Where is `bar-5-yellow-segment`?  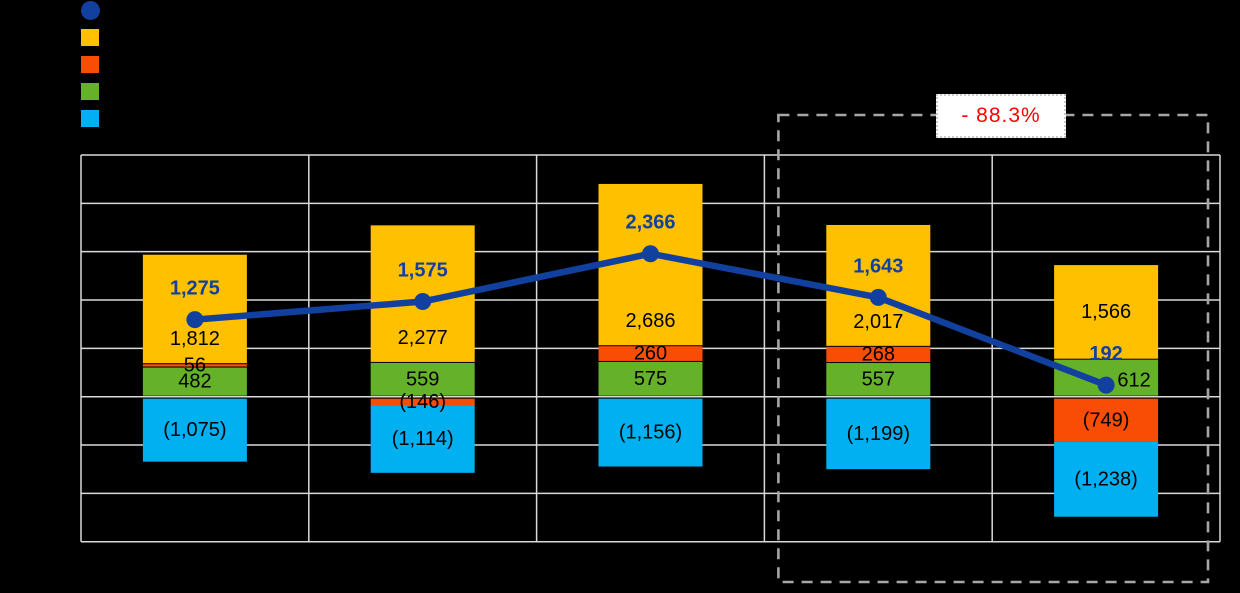 bar-5-yellow-segment is located at coordinates (1106, 312).